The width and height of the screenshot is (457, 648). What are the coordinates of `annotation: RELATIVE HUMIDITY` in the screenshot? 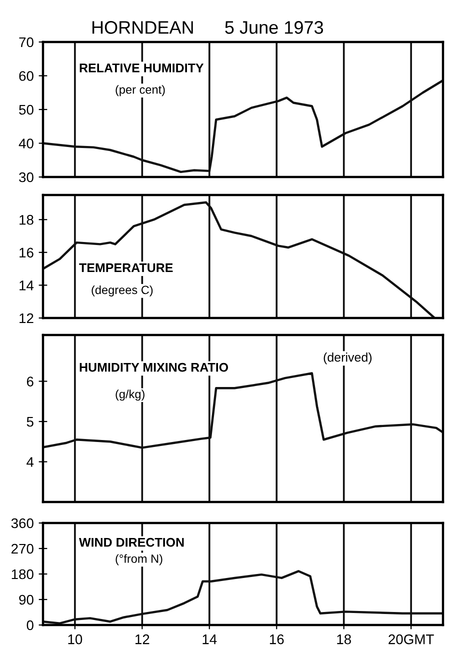 It's located at (142, 68).